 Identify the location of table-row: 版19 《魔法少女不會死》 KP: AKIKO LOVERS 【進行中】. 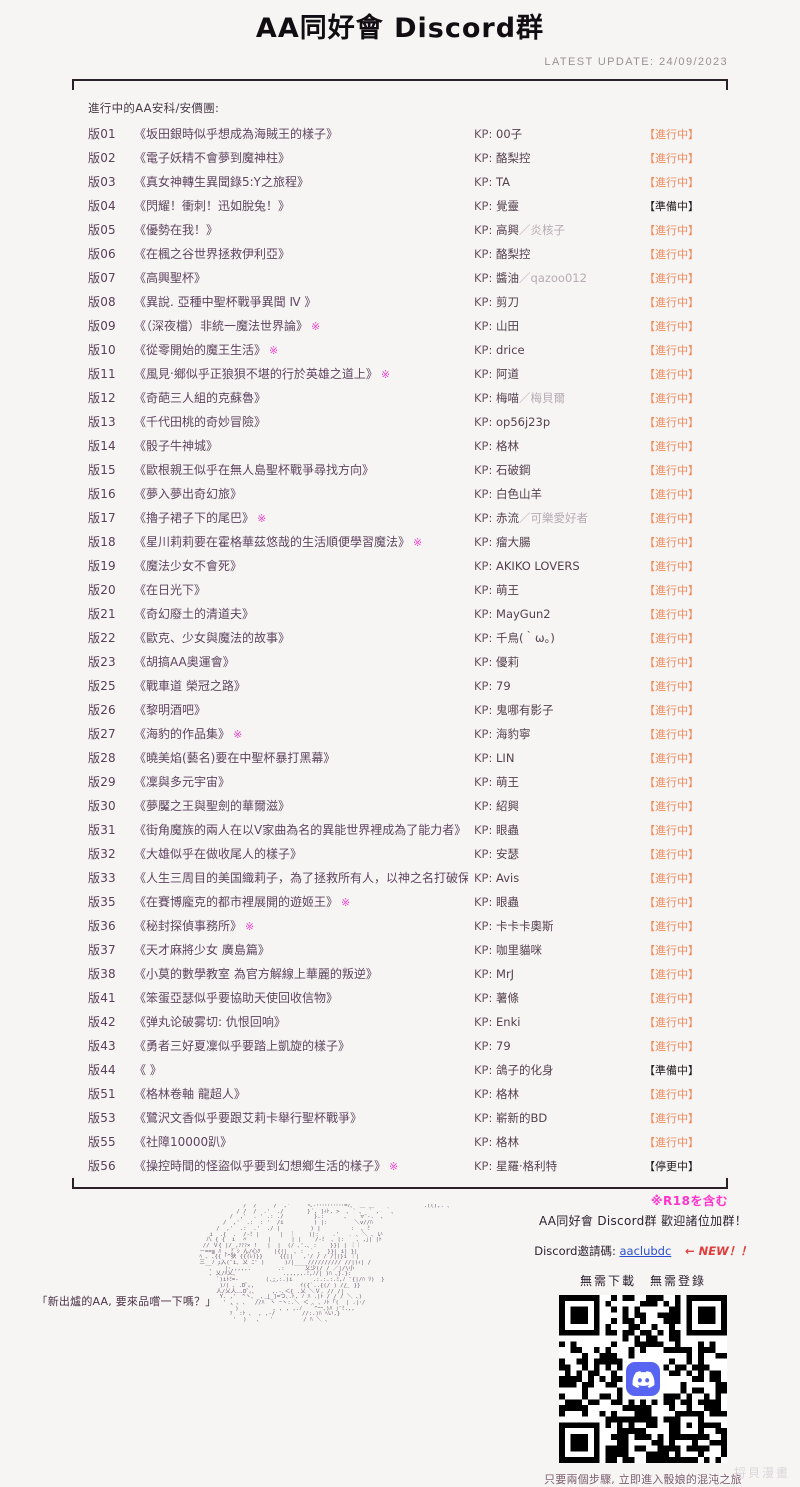
(402, 569).